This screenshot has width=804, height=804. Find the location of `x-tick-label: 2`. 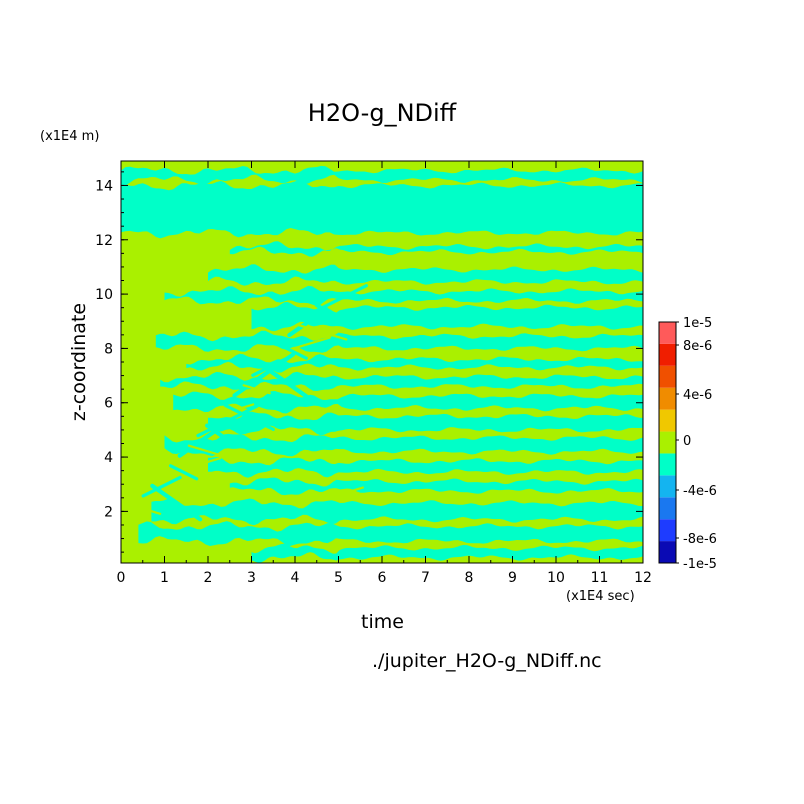

x-tick-label: 2 is located at coordinates (208, 578).